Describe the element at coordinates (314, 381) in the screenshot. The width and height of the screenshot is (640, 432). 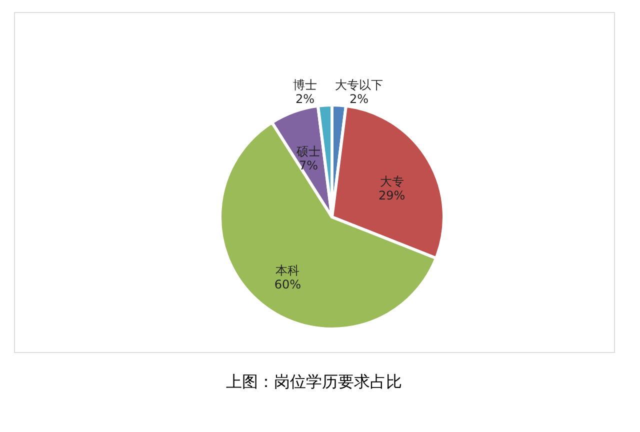
I see `text: 上图：岗位学历要求占比` at that location.